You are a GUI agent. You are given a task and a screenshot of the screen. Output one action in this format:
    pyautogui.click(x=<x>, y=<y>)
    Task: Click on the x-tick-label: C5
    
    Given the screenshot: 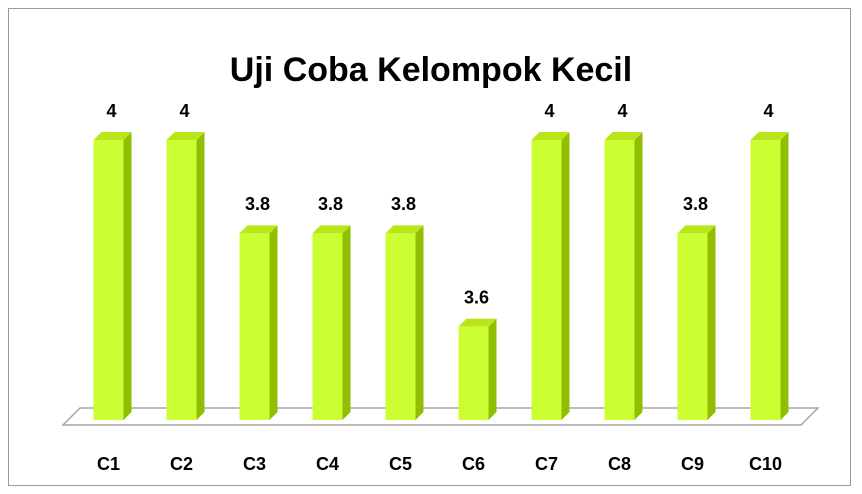 What is the action you would take?
    pyautogui.click(x=400, y=464)
    